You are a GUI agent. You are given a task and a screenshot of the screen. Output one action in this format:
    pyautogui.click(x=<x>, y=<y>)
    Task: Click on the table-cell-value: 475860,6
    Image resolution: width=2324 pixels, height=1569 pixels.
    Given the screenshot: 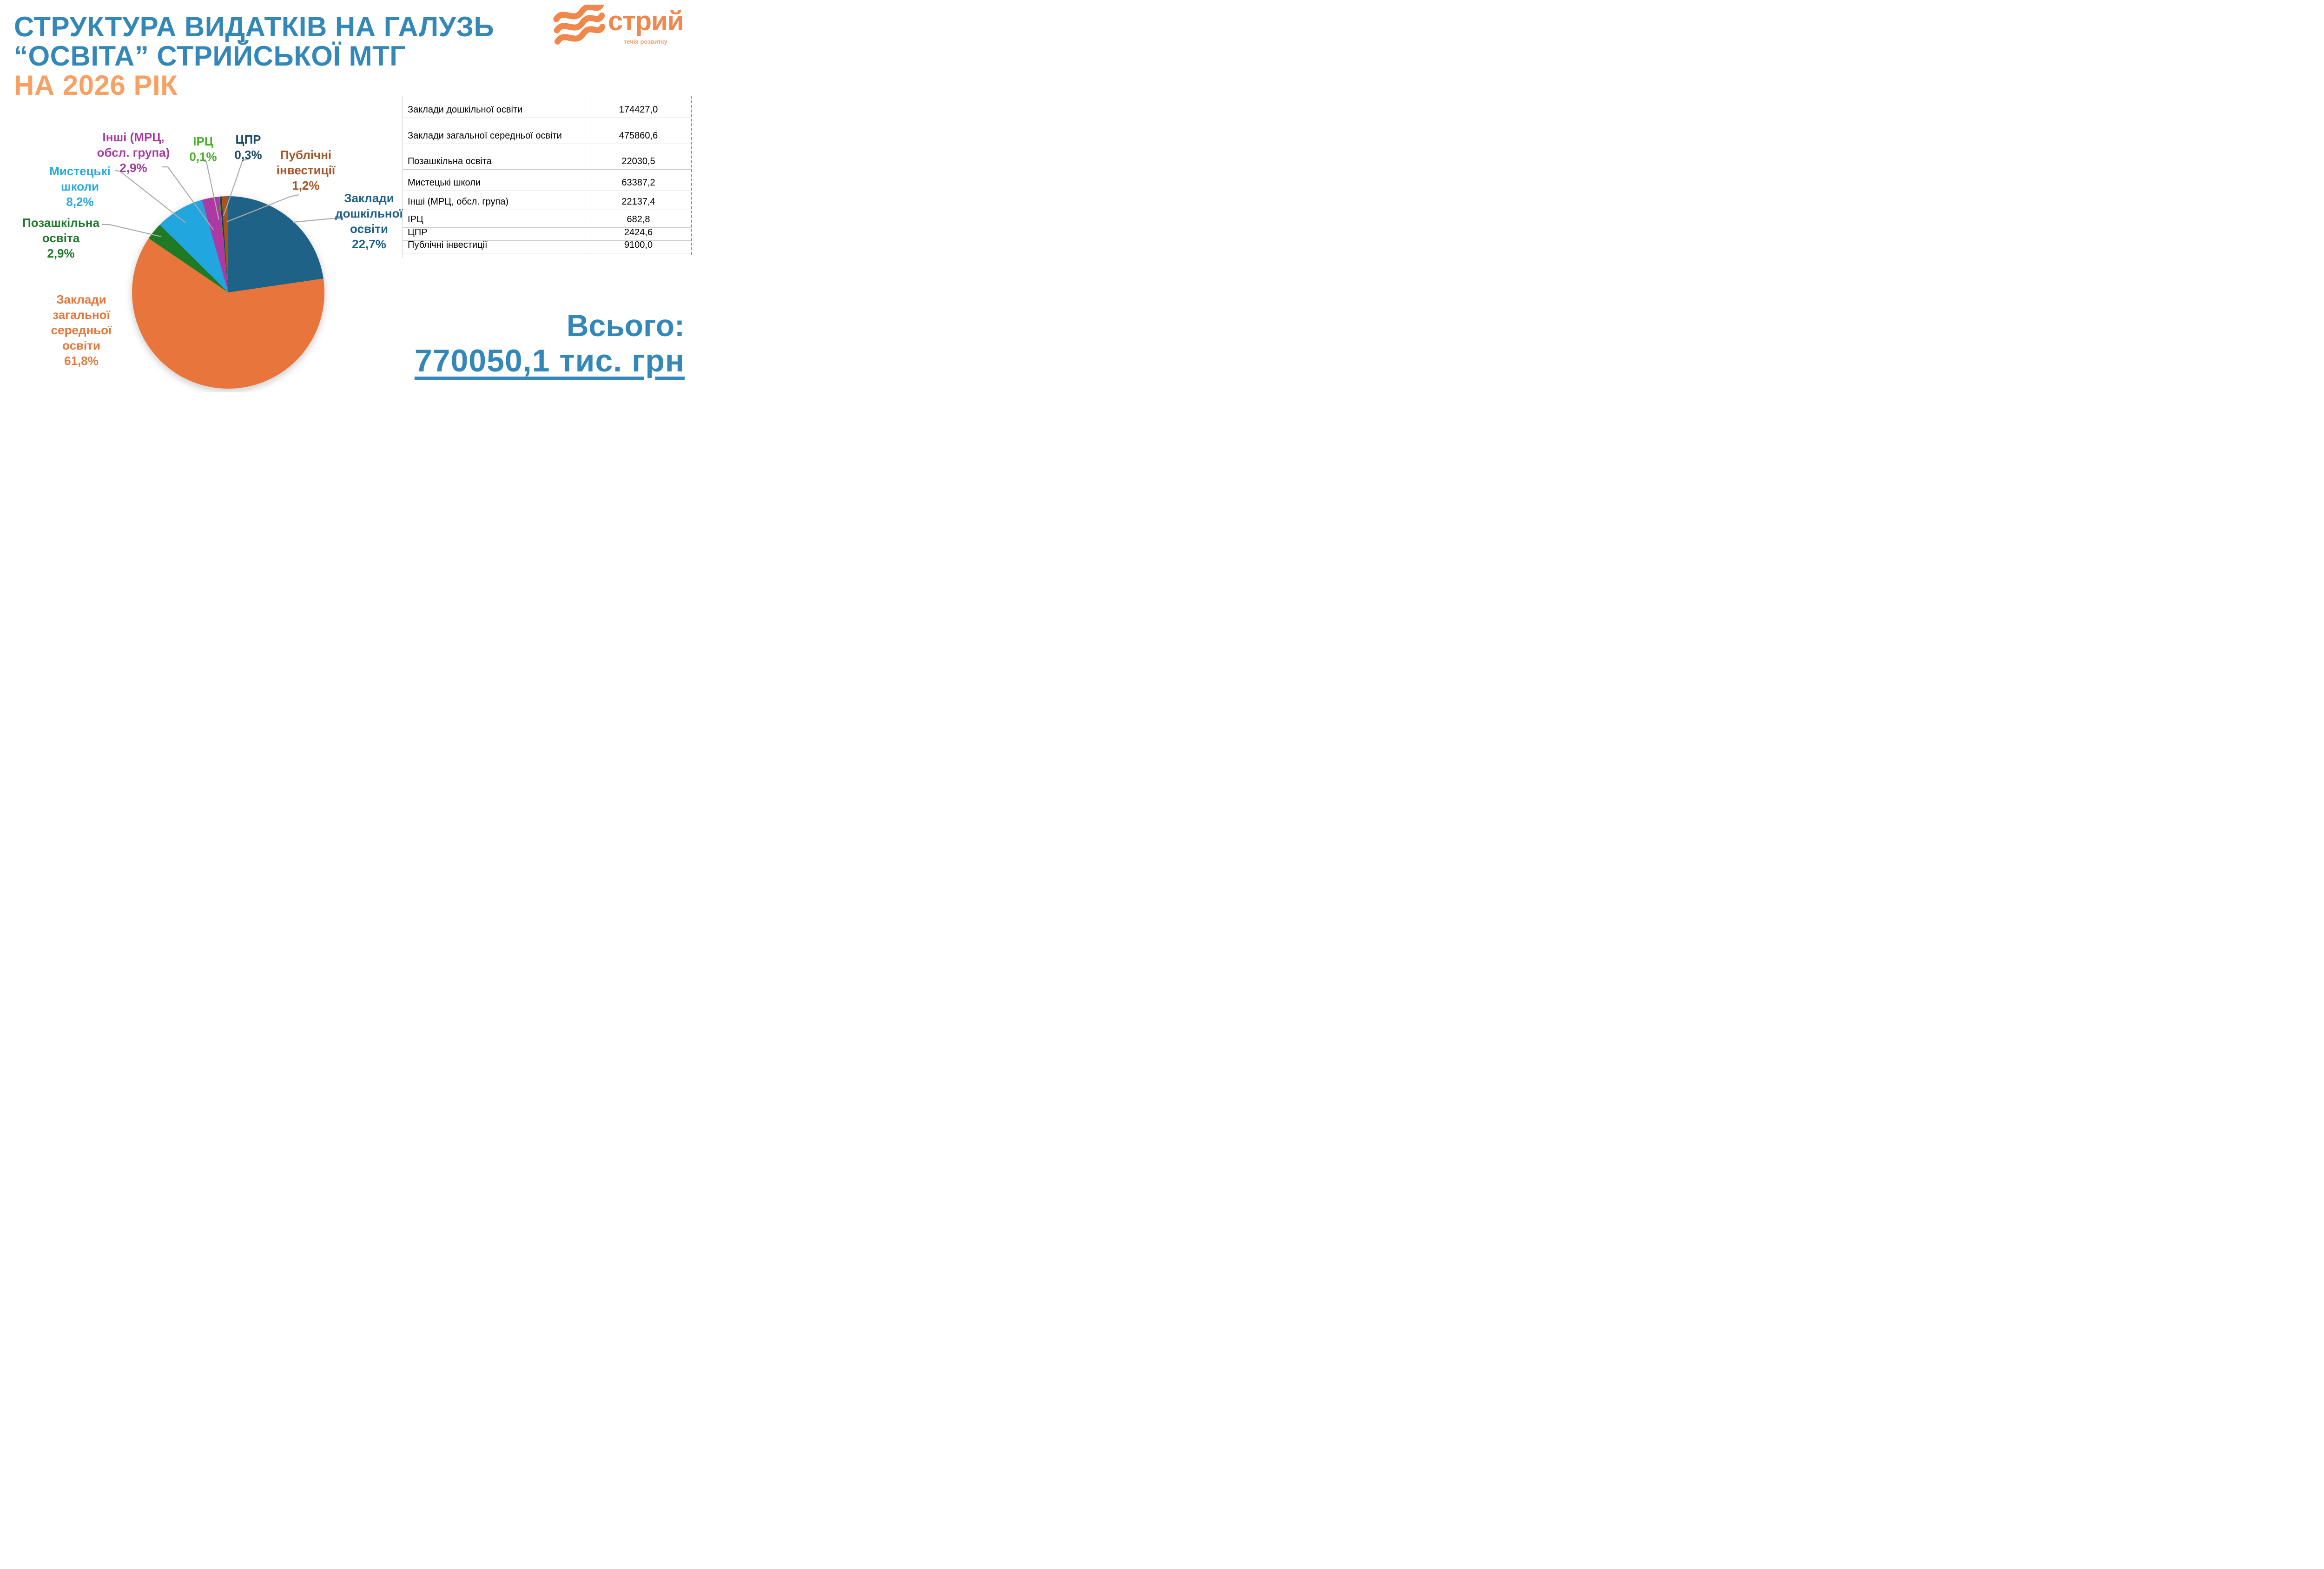 What is the action you would take?
    pyautogui.click(x=638, y=136)
    